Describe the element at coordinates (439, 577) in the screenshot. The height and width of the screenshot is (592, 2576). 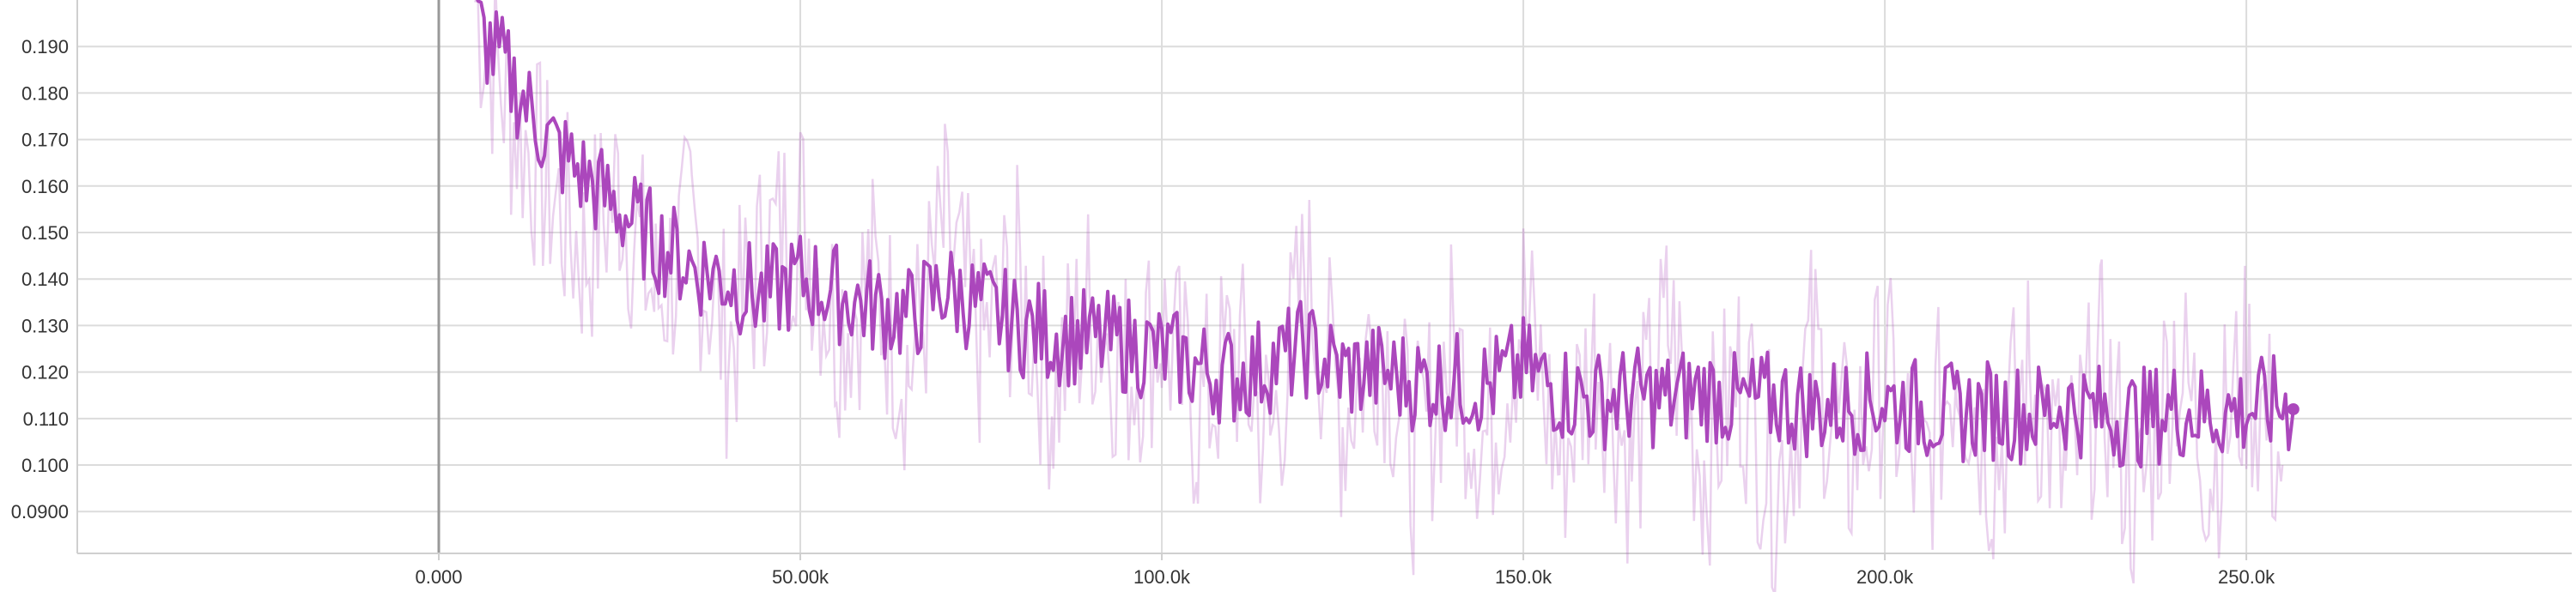
I see `x-tick-label: 0.000` at that location.